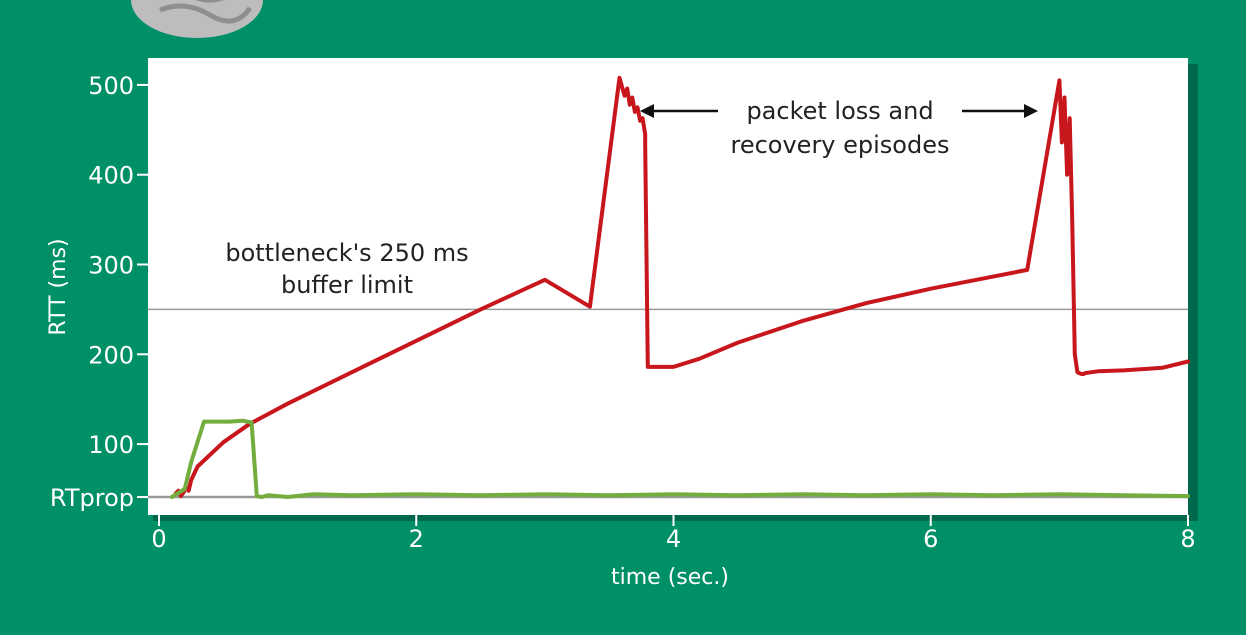 The width and height of the screenshot is (1246, 635). What do you see at coordinates (647, 111) in the screenshot?
I see `arrow-left-head` at bounding box center [647, 111].